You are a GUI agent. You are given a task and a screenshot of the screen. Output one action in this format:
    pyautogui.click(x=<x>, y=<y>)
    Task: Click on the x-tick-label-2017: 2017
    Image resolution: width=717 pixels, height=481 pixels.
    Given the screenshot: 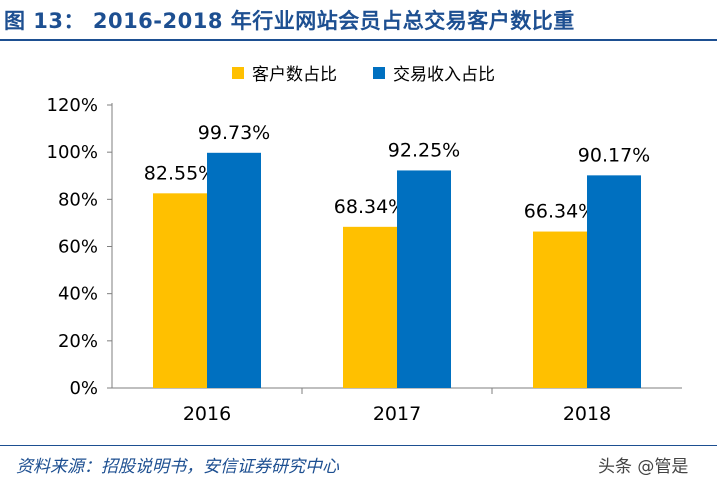 What is the action you would take?
    pyautogui.click(x=397, y=414)
    